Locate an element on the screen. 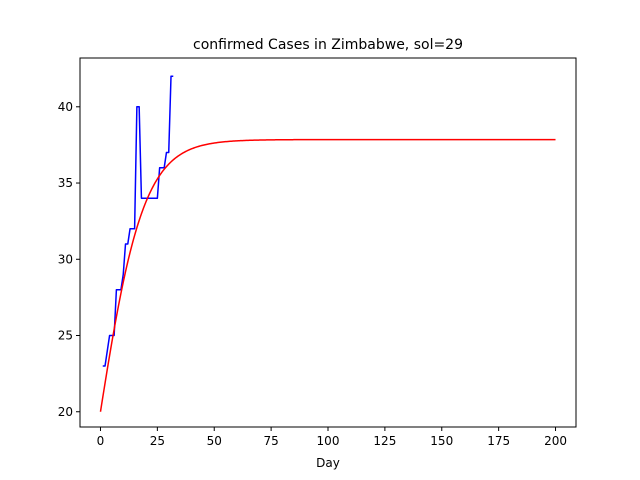  y-tick-label: 20 is located at coordinates (65, 412).